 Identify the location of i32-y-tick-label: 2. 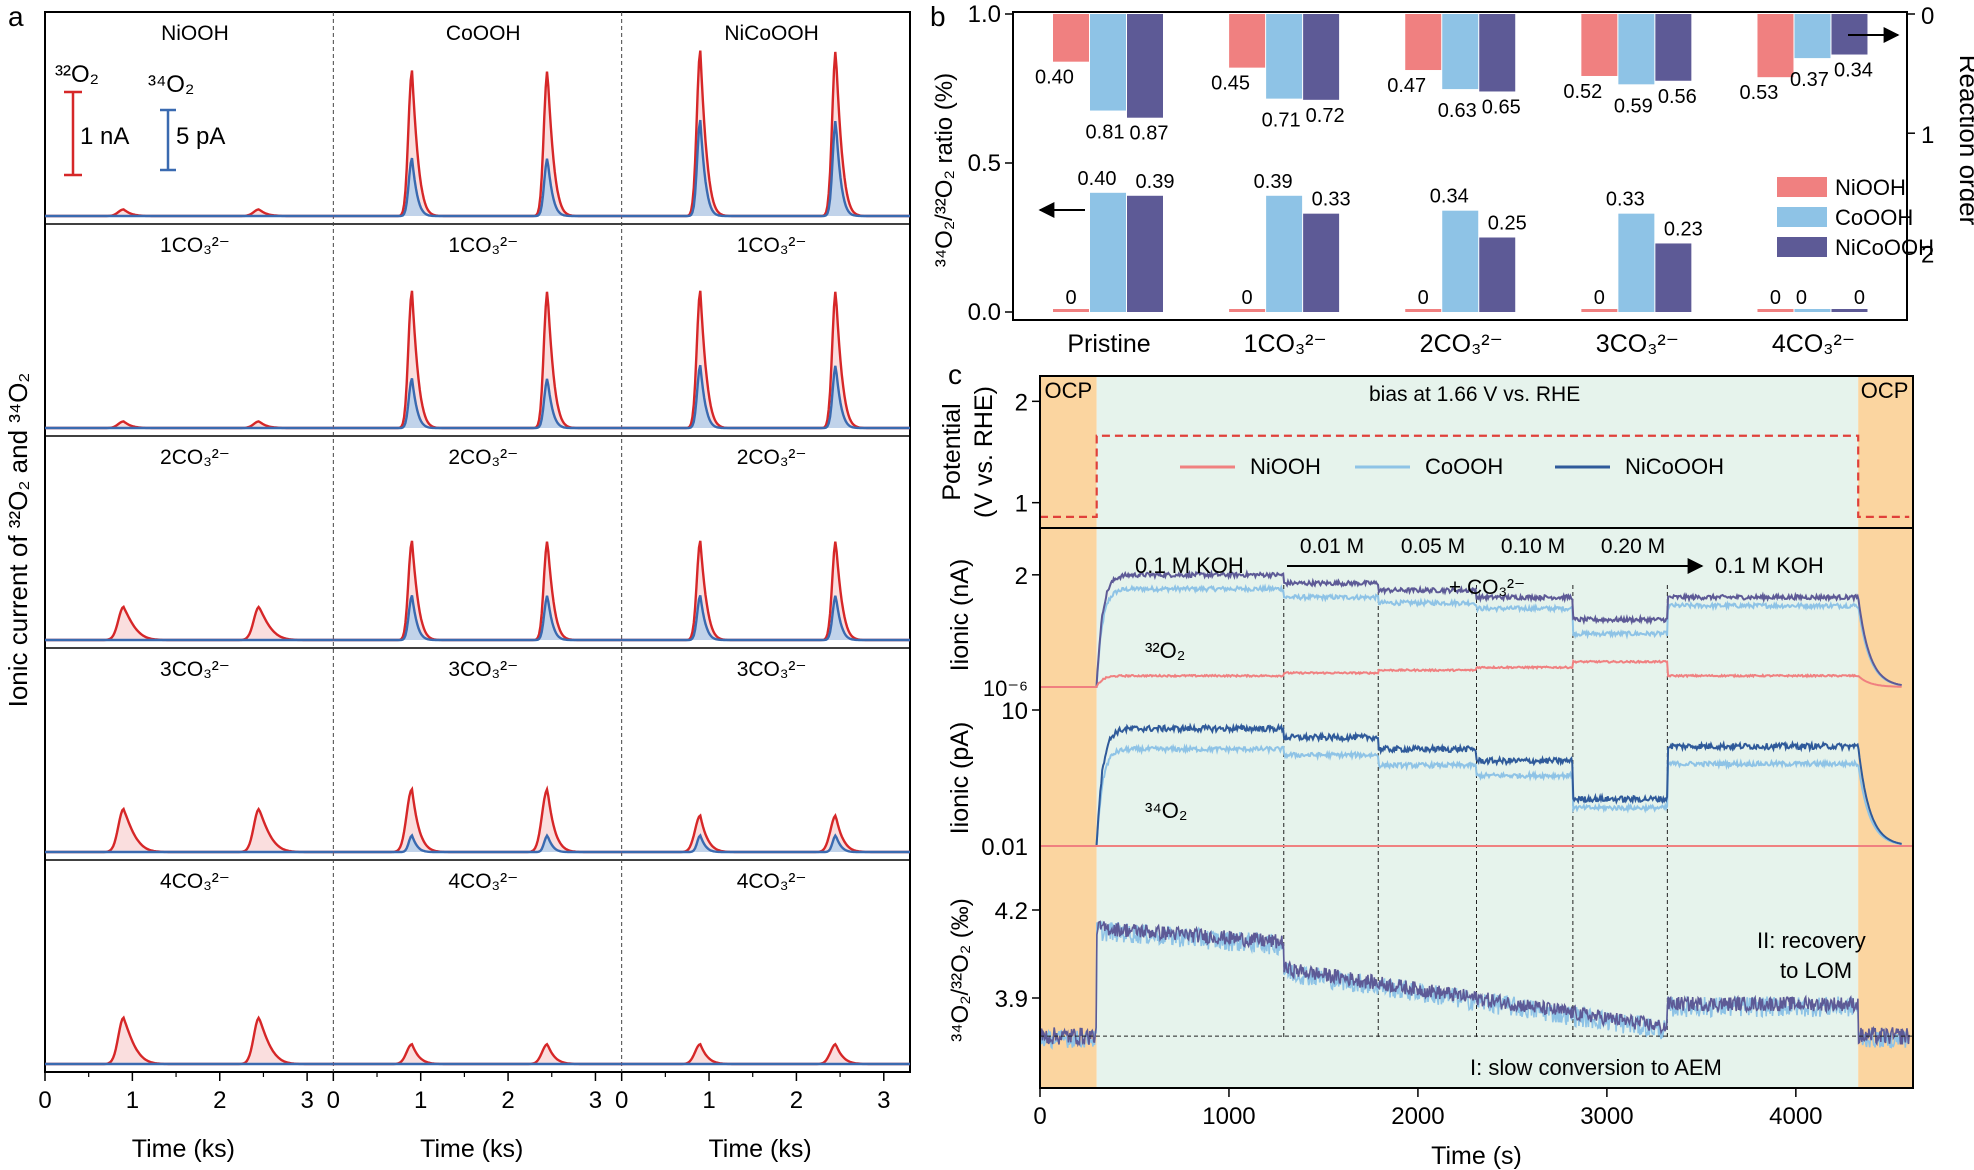
(1021, 576).